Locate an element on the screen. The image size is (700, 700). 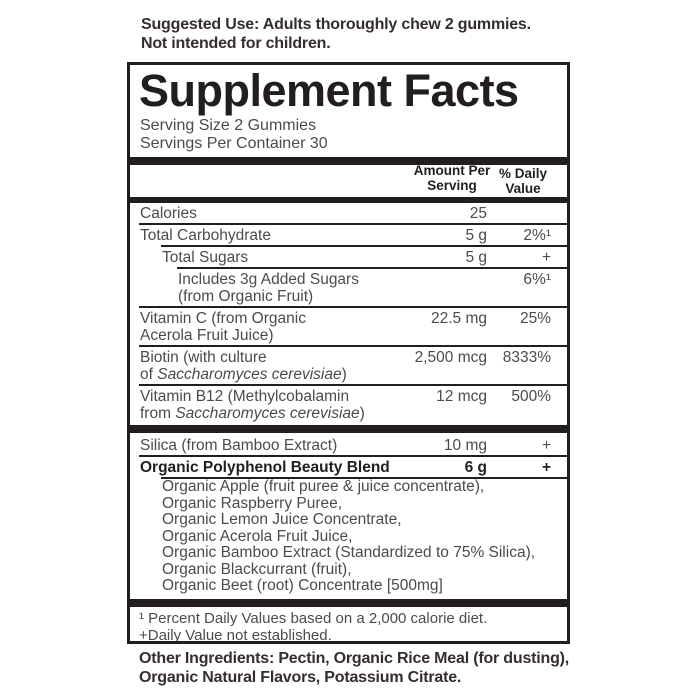
nutrient-name-line: Total Carbohydrate is located at coordinates (348, 235).